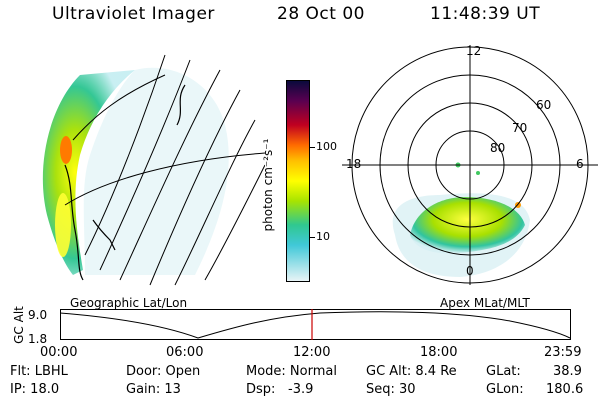 The width and height of the screenshot is (600, 400). Describe the element at coordinates (66, 150) in the screenshot. I see `aurora-hotspot` at that location.